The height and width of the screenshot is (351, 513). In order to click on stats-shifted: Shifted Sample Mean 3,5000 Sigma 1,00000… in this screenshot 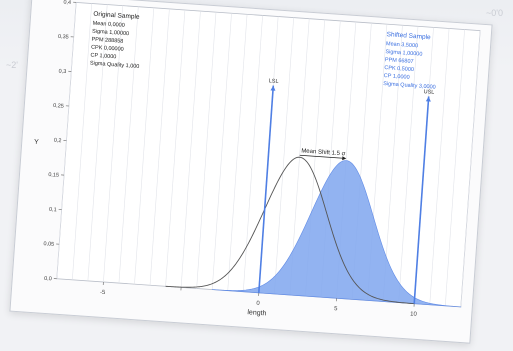, I will do `click(409, 61)`.